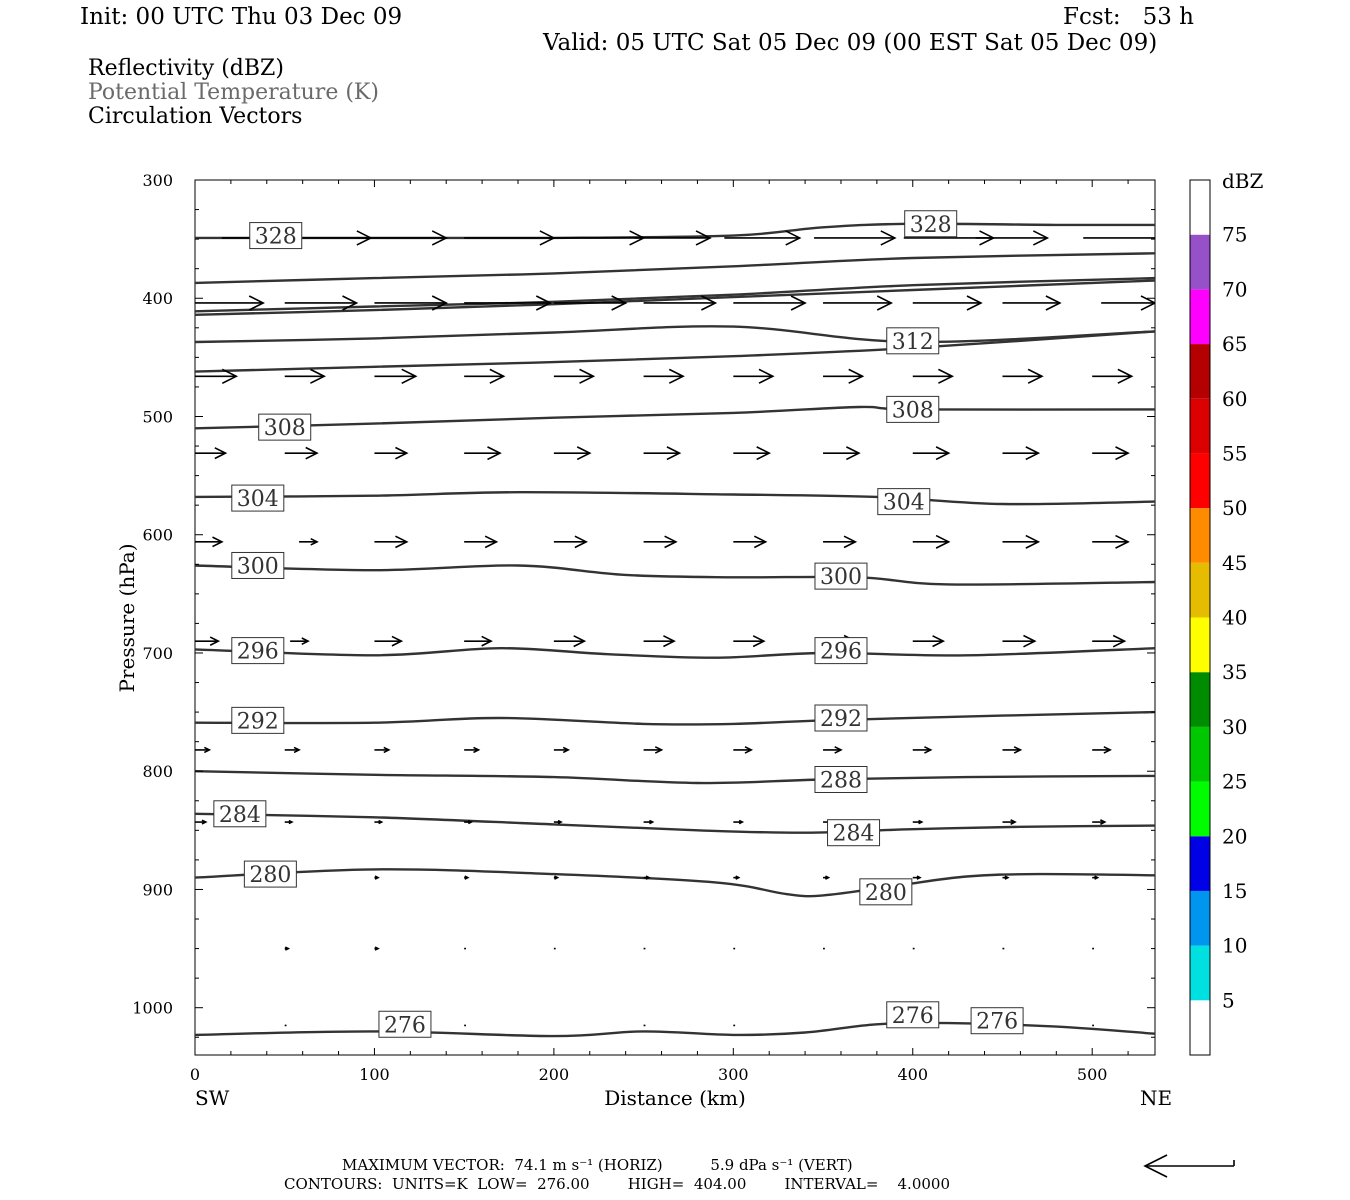 The width and height of the screenshot is (1350, 1200). I want to click on legend-potential-temperature: Potential Temperature (K), so click(233, 92).